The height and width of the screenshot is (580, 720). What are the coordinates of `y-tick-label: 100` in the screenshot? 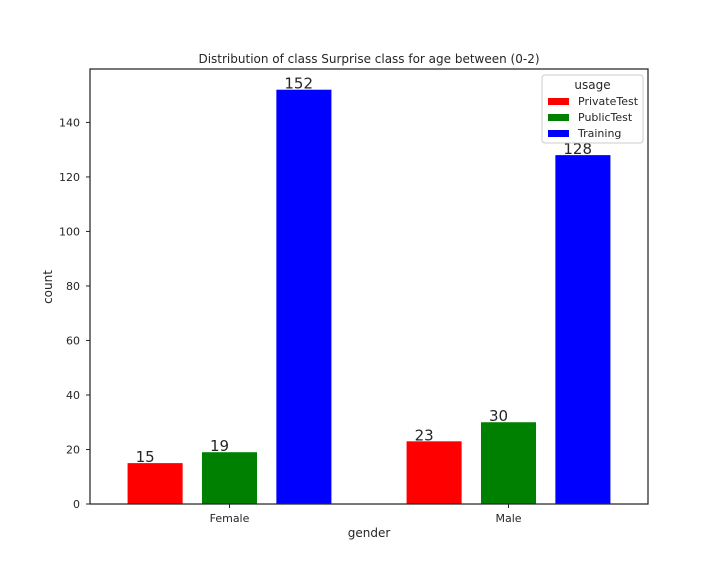 It's located at (69, 231).